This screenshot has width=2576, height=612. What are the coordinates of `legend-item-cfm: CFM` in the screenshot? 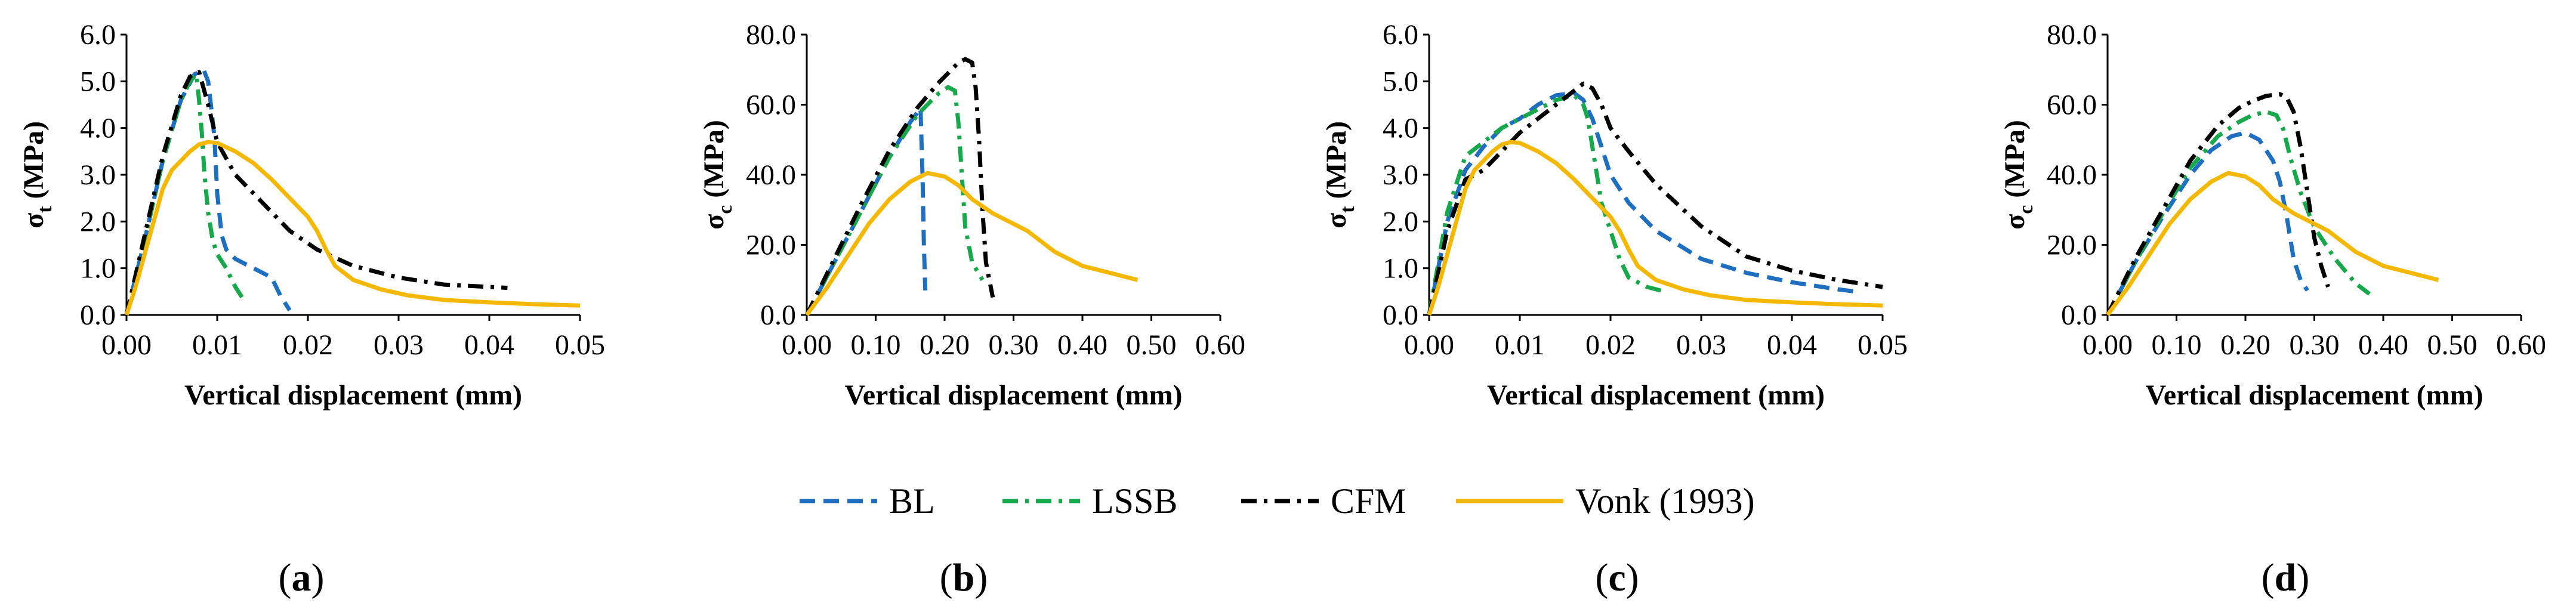 It's located at (1323, 501).